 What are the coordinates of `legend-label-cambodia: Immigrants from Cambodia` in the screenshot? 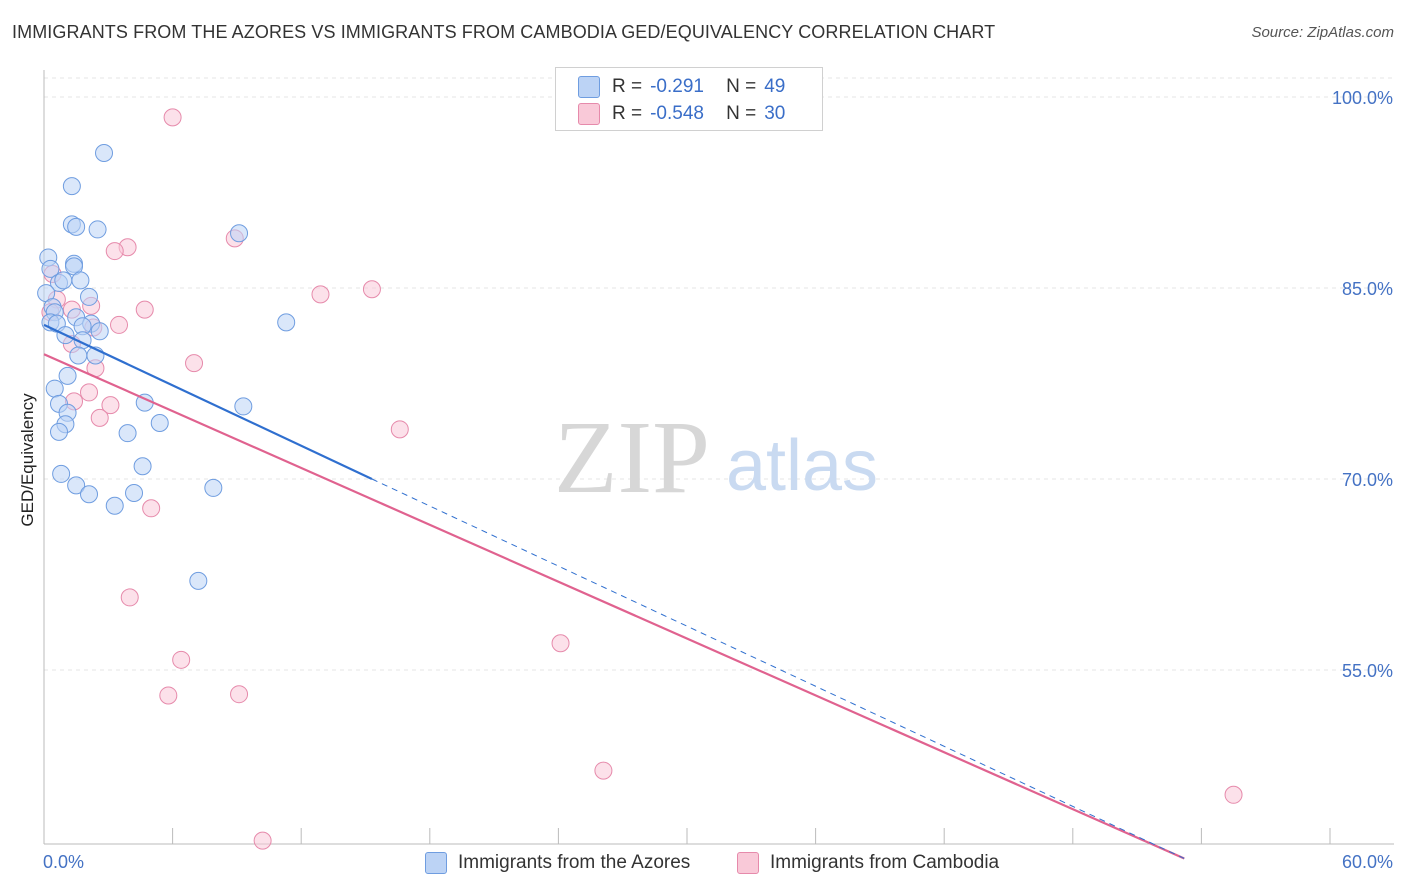 It's located at (885, 862).